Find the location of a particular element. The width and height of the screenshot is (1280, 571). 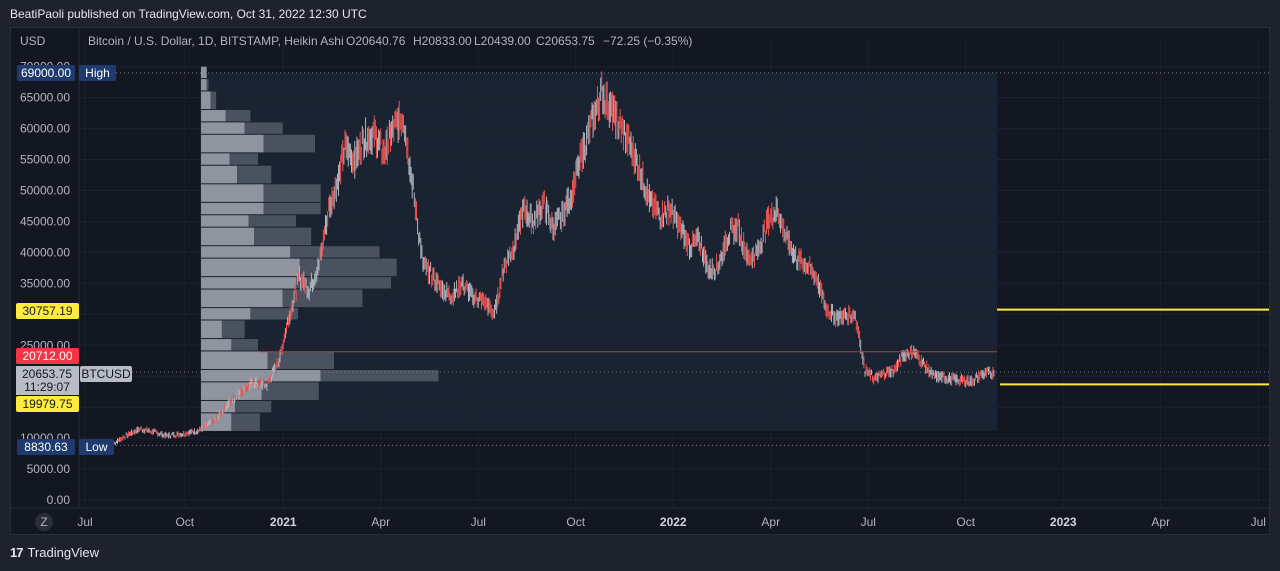

legend-open: O20640.76 is located at coordinates (376, 41).